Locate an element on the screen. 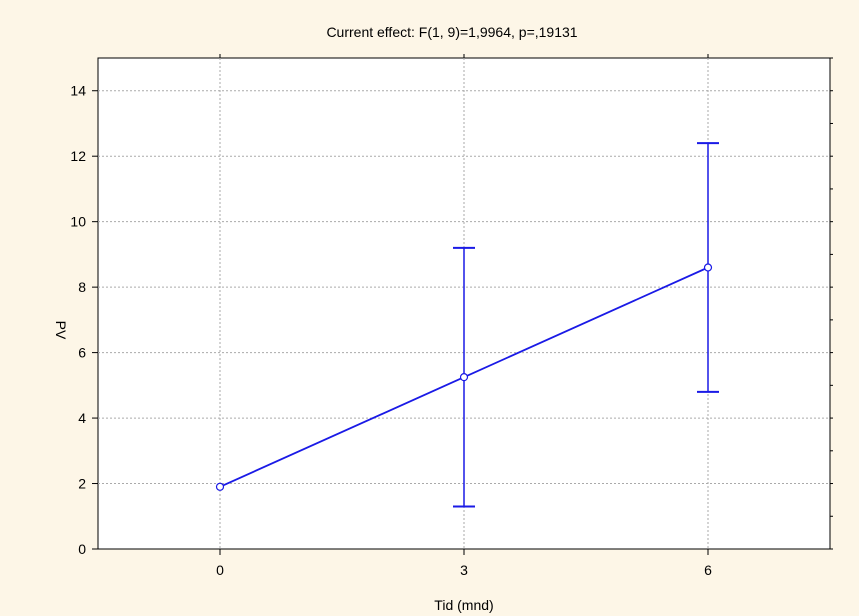 This screenshot has width=859, height=616. y-tick-label: 8 is located at coordinates (82, 287).